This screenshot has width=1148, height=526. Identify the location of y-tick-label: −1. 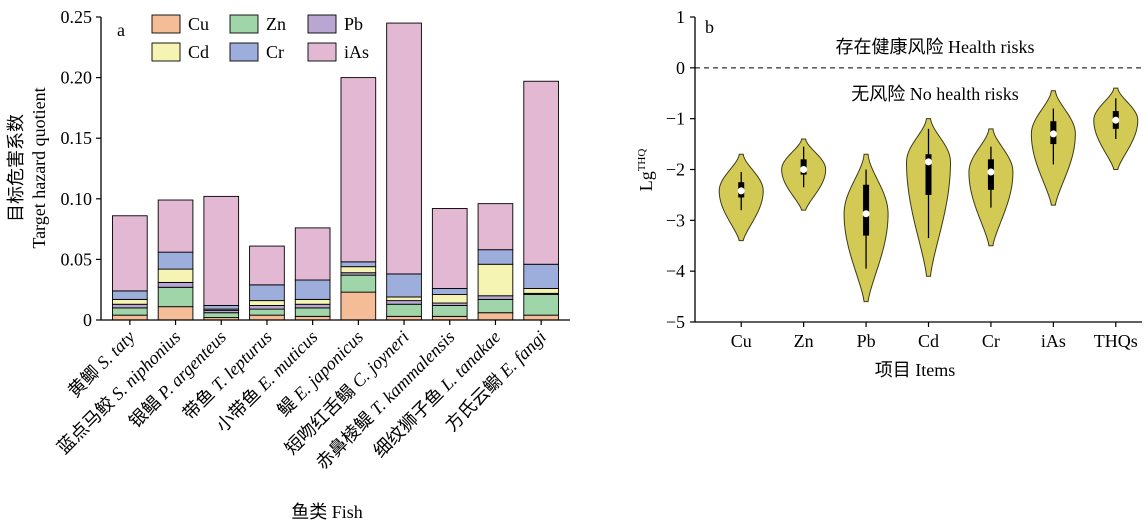
(675, 119).